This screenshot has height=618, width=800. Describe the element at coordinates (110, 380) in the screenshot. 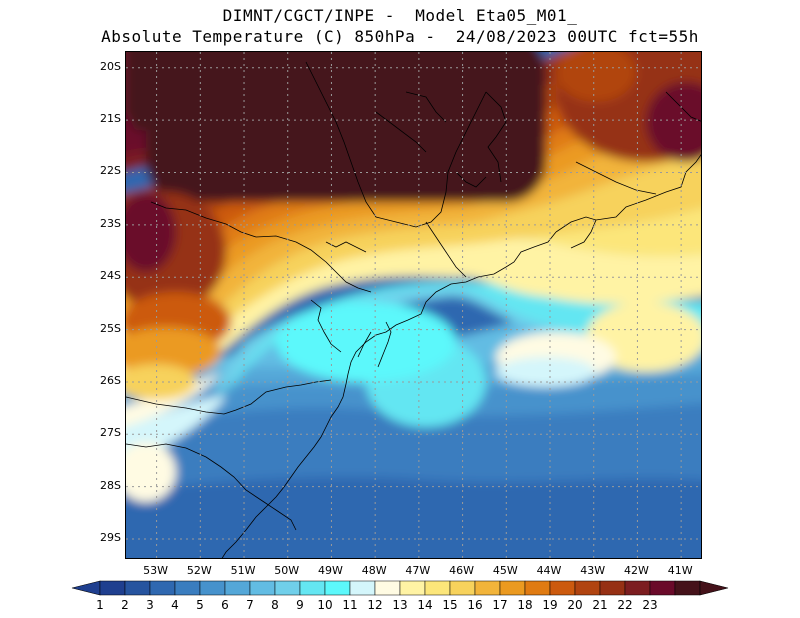

I see `lat-label: 26S` at that location.